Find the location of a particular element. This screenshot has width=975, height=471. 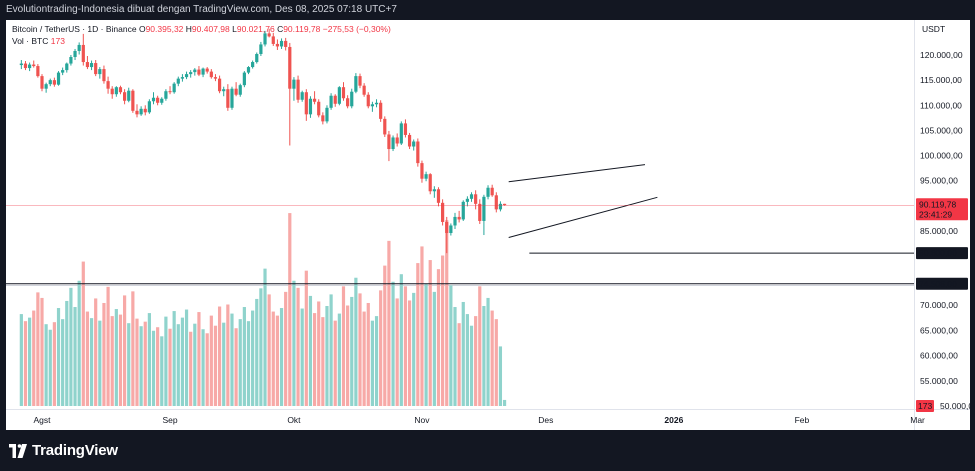

price-tick-label: 110.000,00 is located at coordinates (941, 105).